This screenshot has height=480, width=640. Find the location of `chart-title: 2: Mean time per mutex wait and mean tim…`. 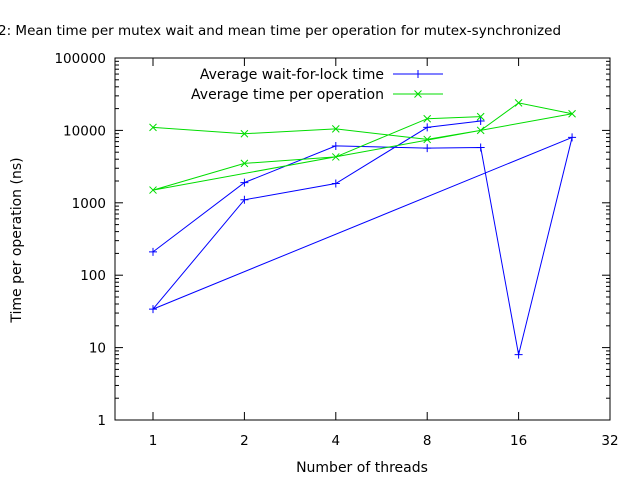

chart-title: 2: Mean time per mutex wait and mean tim… is located at coordinates (280, 31).